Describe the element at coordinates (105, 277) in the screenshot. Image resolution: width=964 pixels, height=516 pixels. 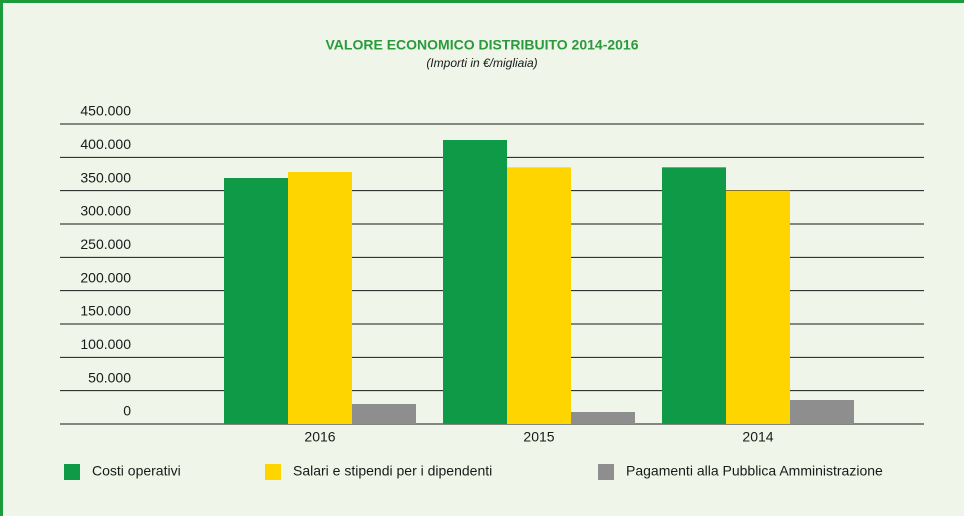
I see `y-tick-label: 200.000` at that location.